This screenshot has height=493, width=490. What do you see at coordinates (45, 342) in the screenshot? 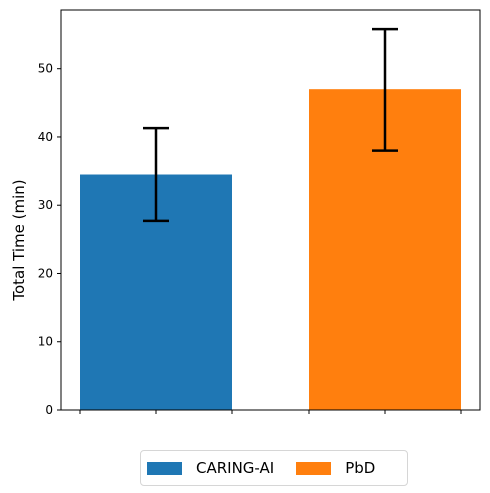
I see `y-tick-label-10: 10` at bounding box center [45, 342].